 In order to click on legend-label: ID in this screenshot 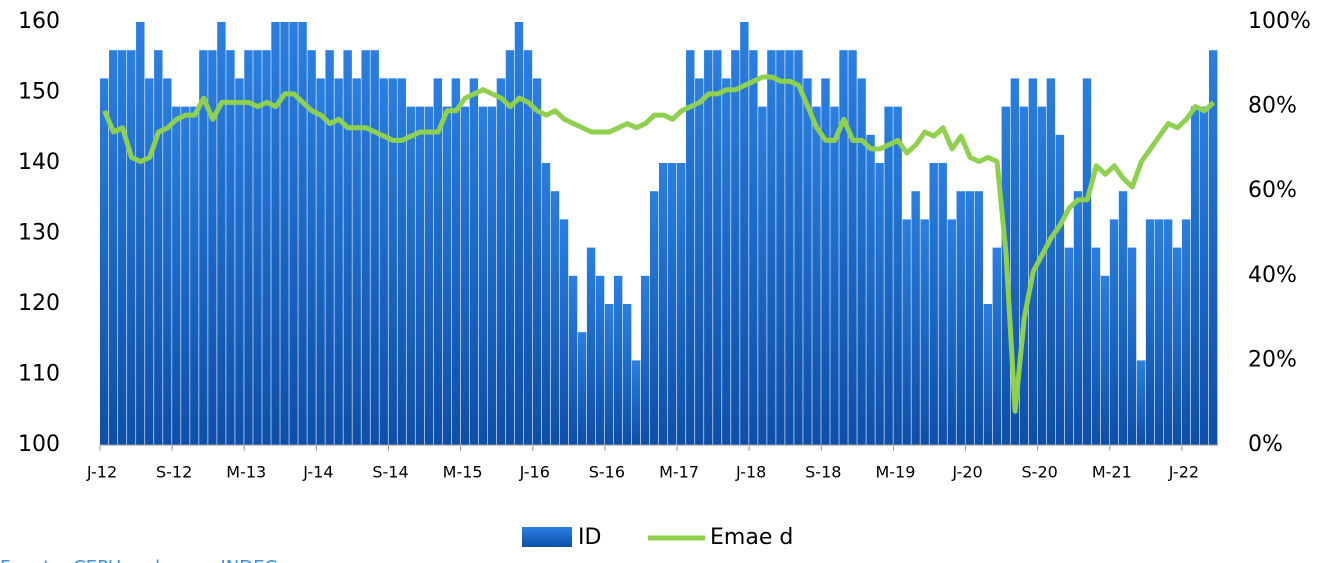, I will do `click(589, 537)`.